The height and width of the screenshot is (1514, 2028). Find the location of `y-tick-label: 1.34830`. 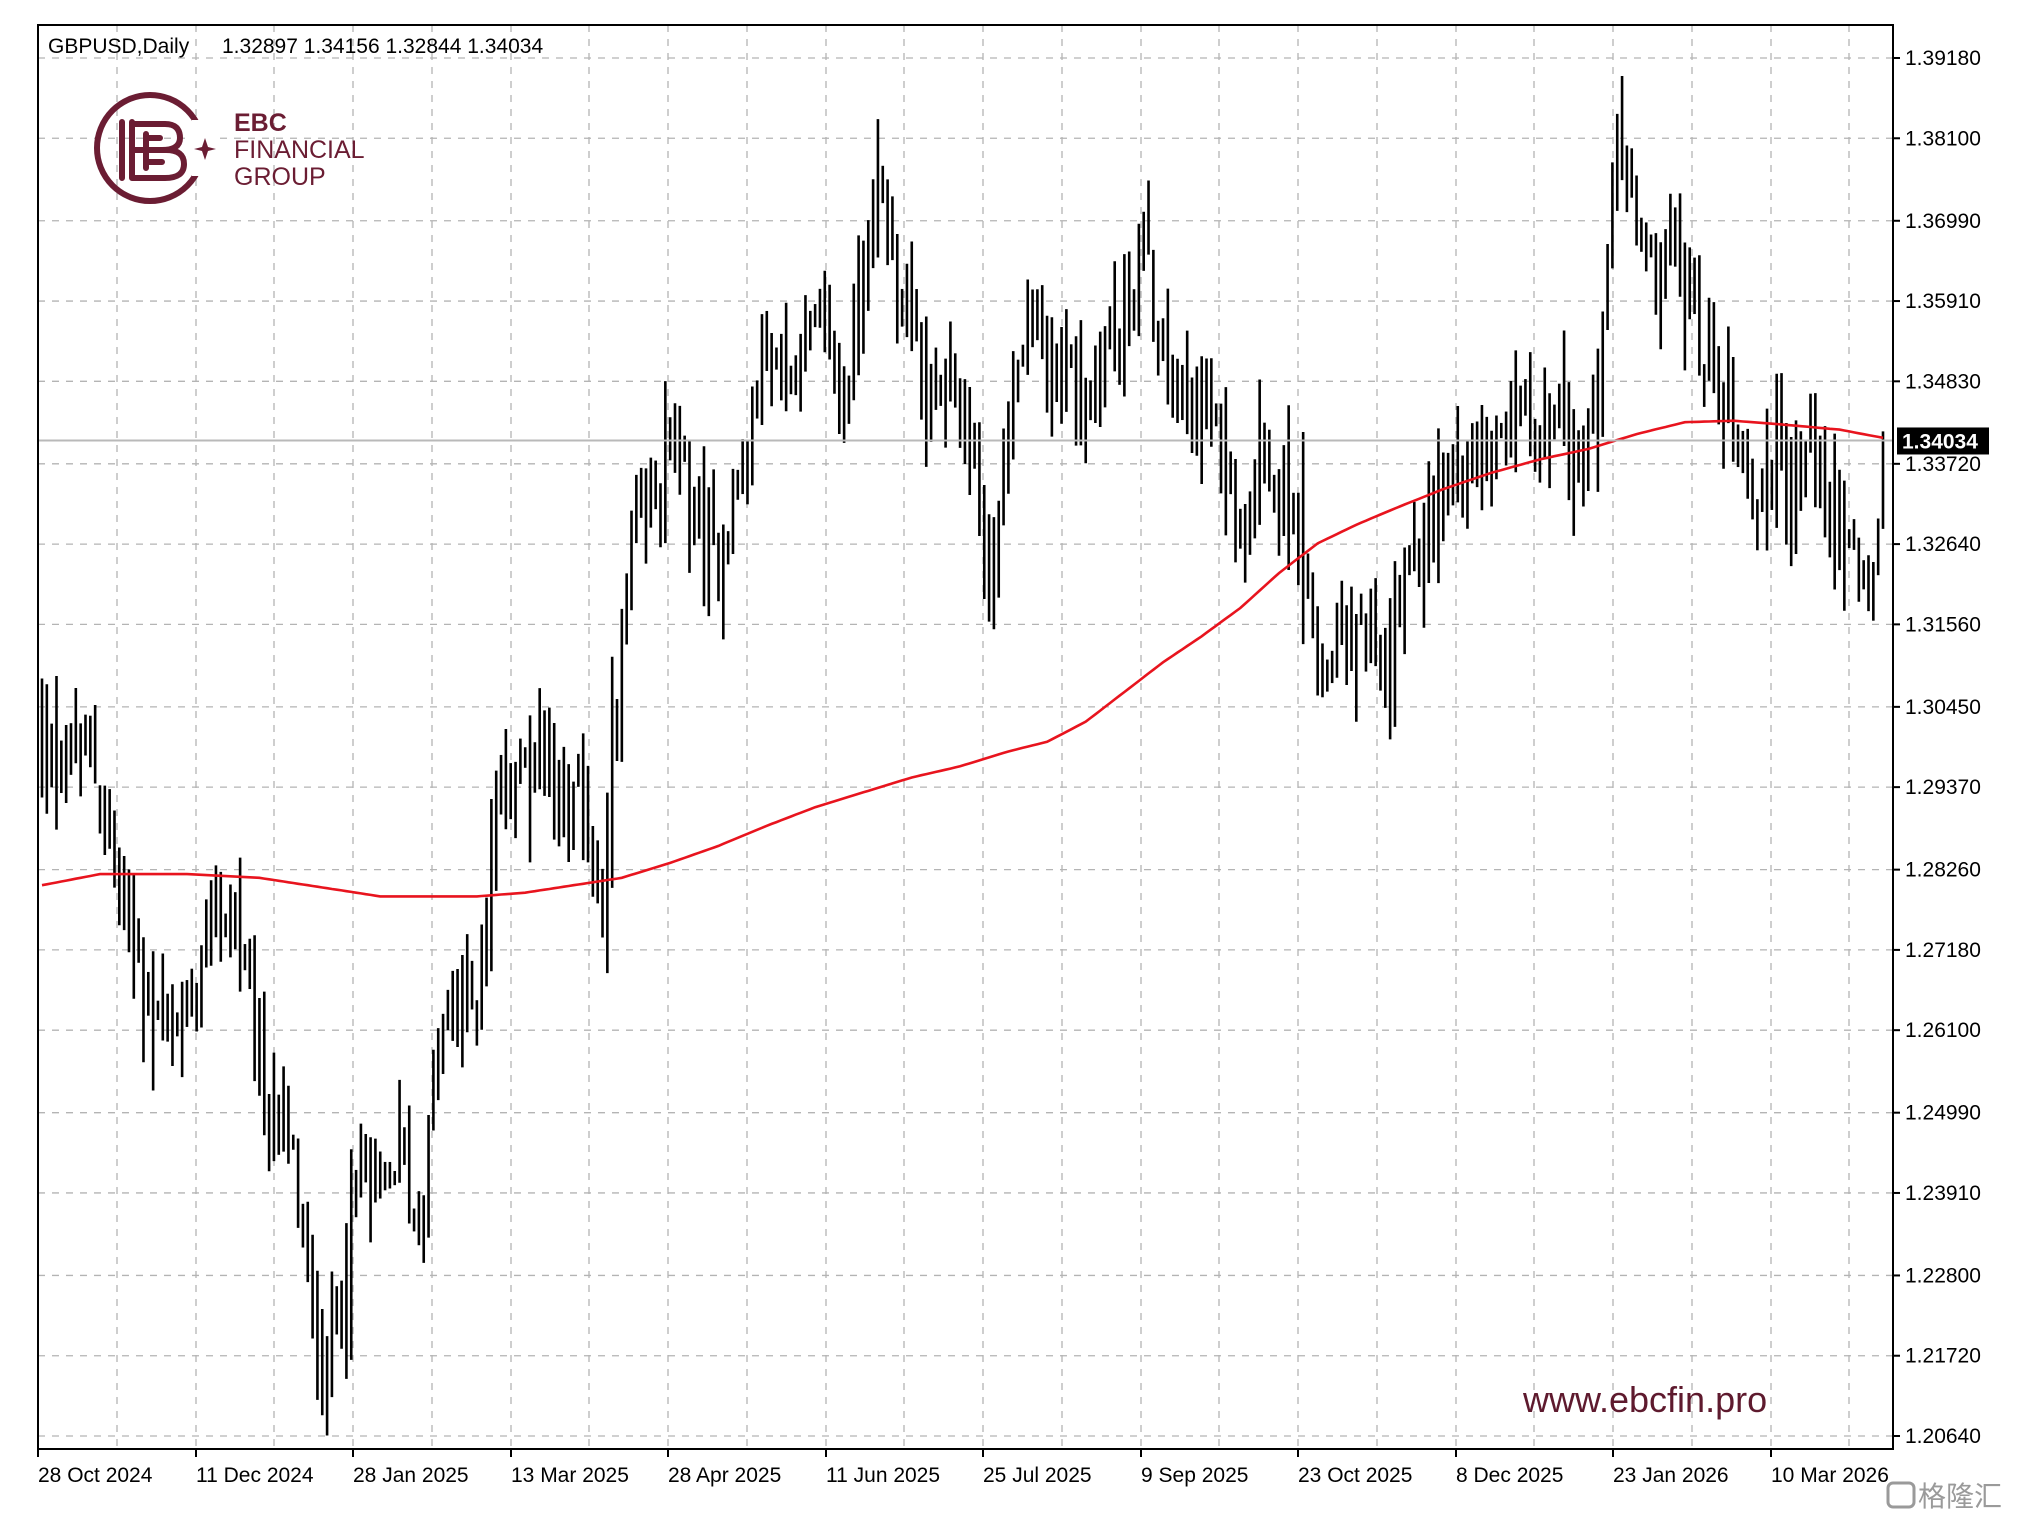

y-tick-label: 1.34830 is located at coordinates (1943, 381).